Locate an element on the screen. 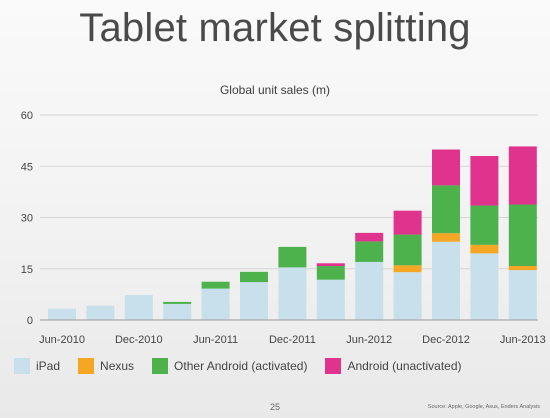 The image size is (550, 418). x-tick-label: Dec-2012 is located at coordinates (446, 340).